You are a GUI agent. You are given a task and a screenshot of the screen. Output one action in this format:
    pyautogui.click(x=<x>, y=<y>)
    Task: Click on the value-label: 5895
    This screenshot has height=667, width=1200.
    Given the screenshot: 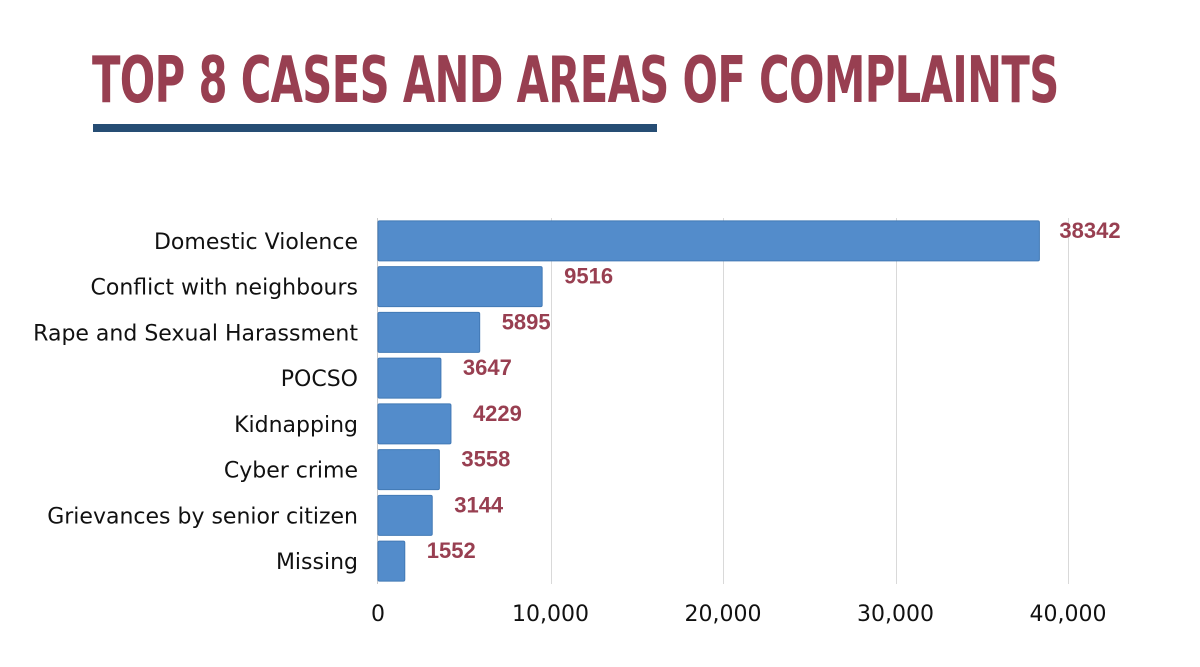 What is the action you would take?
    pyautogui.click(x=526, y=321)
    